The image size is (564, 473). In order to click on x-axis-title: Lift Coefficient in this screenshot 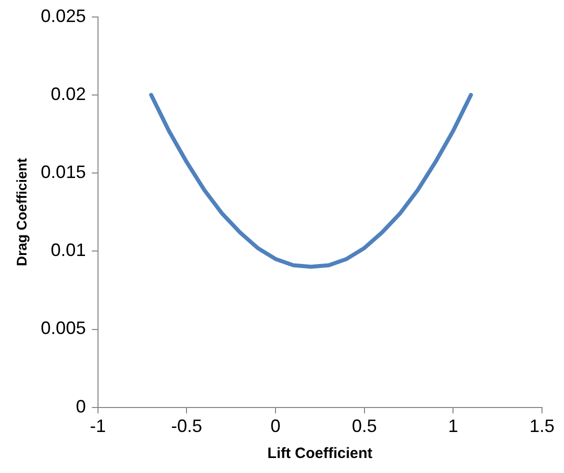, I will do `click(319, 453)`.